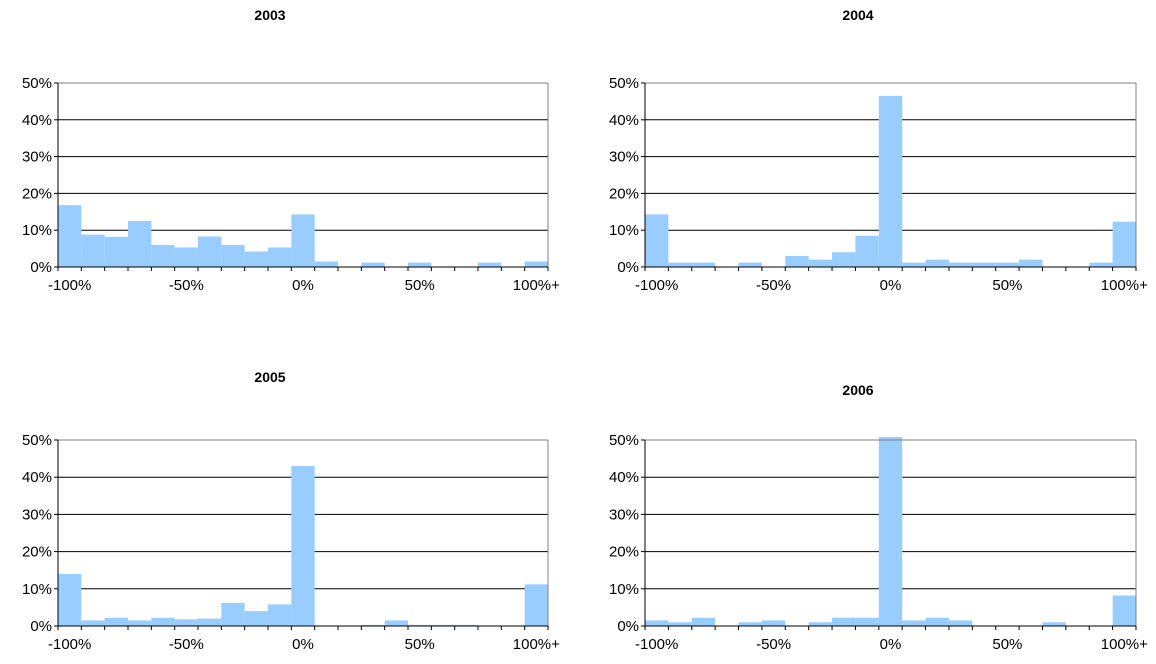 Image resolution: width=1156 pixels, height=664 pixels. Describe the element at coordinates (857, 15) in the screenshot. I see `chart-title: 2004` at that location.